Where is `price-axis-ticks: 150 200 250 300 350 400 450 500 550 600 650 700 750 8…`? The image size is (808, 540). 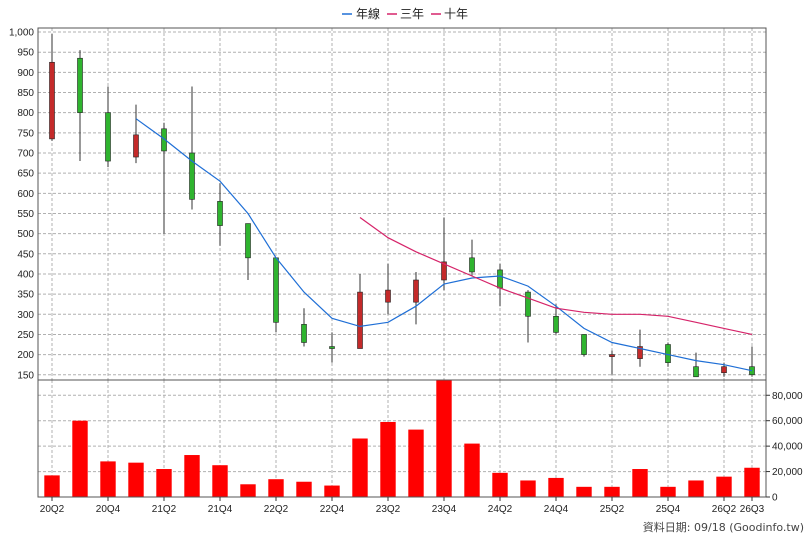
price-axis-ticks: 150 200 250 300 350 400 450 500 550 600 650 700 750 8… is located at coordinates (21, 205).